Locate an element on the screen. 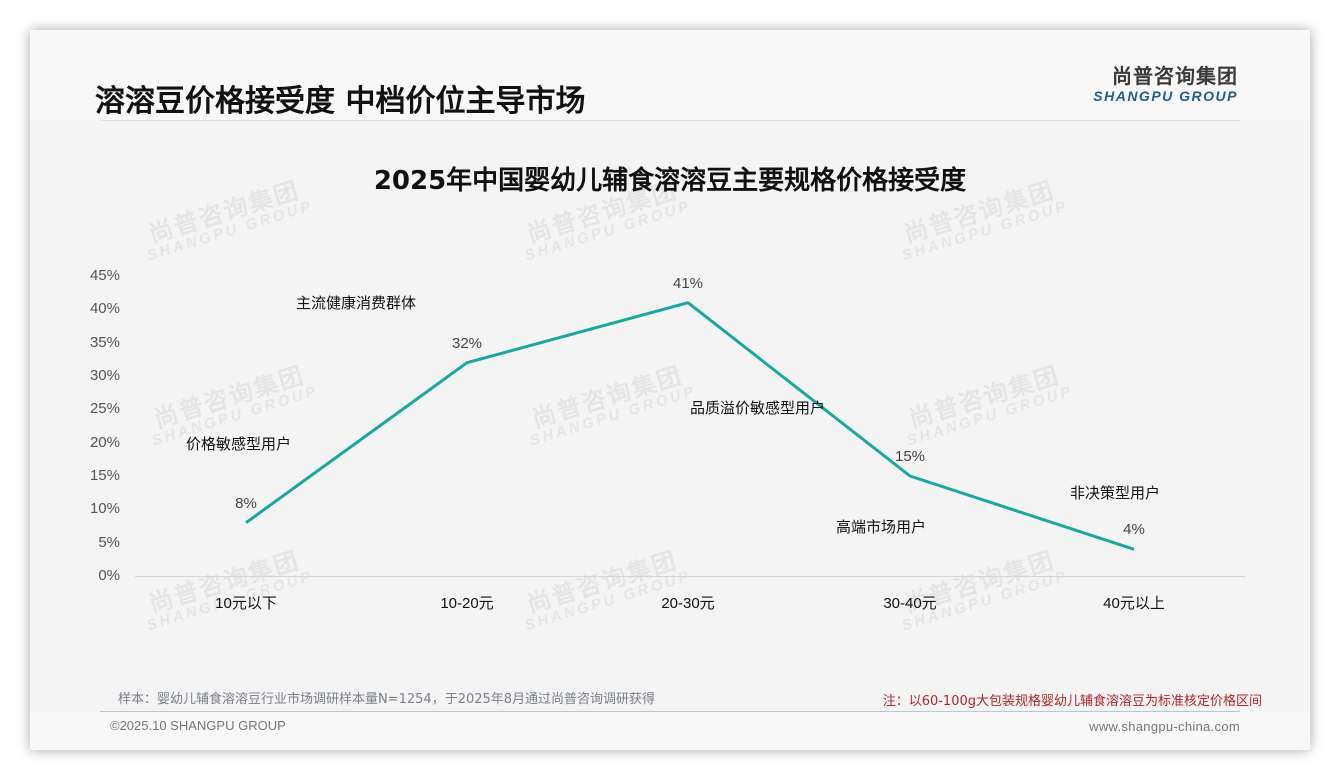 The height and width of the screenshot is (780, 1340). x-tick-label: 20-30元 is located at coordinates (688, 603).